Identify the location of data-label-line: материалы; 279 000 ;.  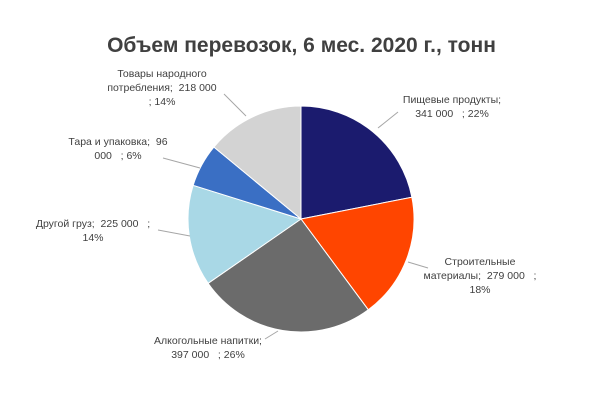
(480, 276).